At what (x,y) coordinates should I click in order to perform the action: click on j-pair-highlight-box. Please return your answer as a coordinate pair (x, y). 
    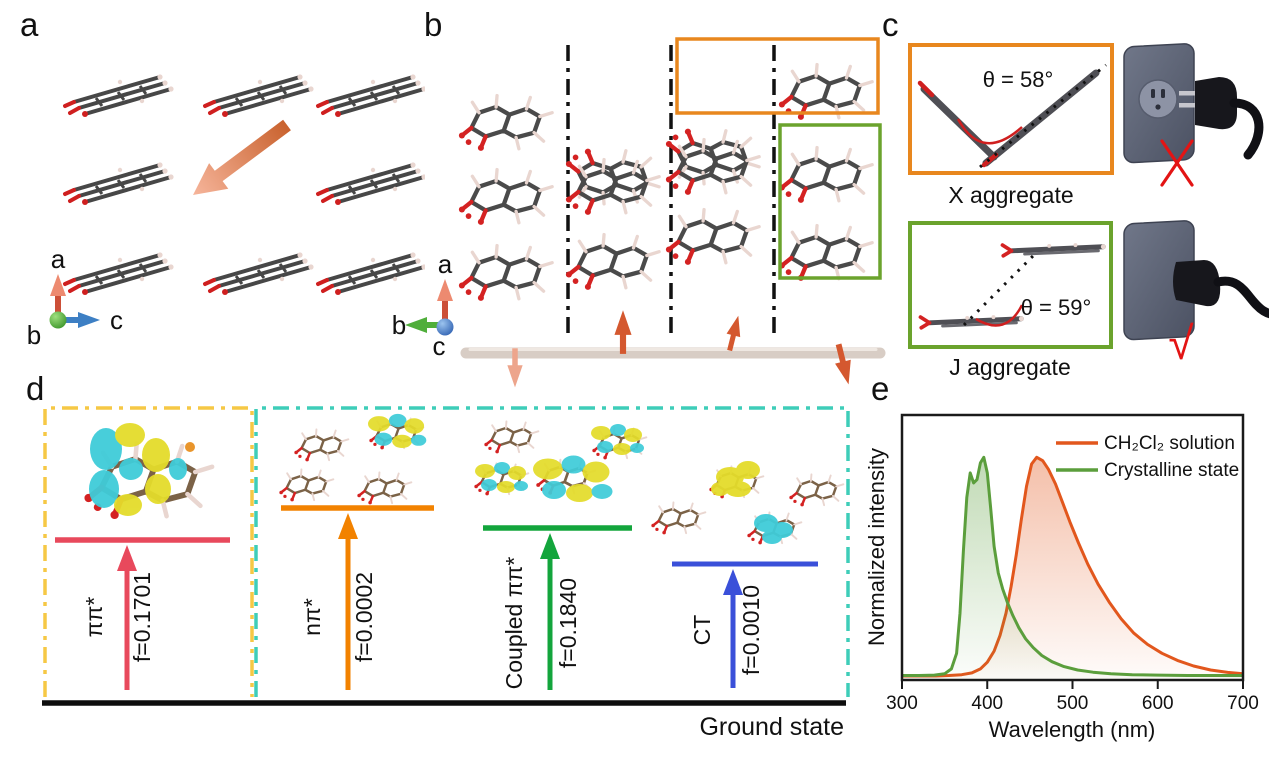
    Looking at the image, I should click on (830, 201).